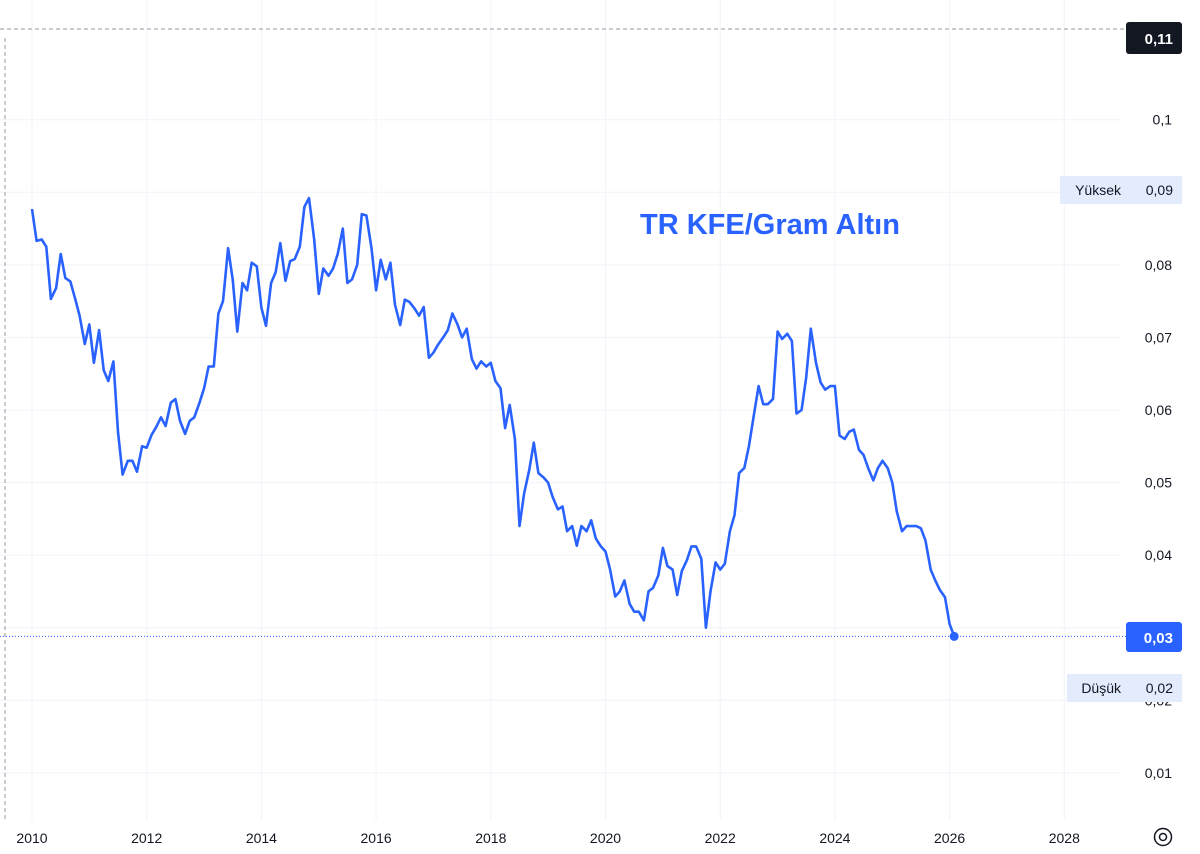 The height and width of the screenshot is (854, 1200). I want to click on y-tick-label: 0,08, so click(1158, 265).